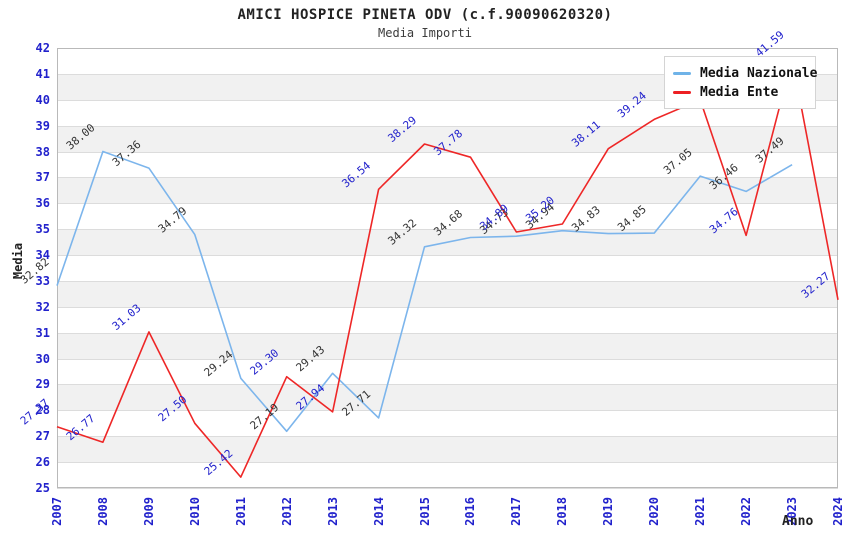 The height and width of the screenshot is (550, 850). I want to click on data-point-label: 38.29, so click(402, 129).